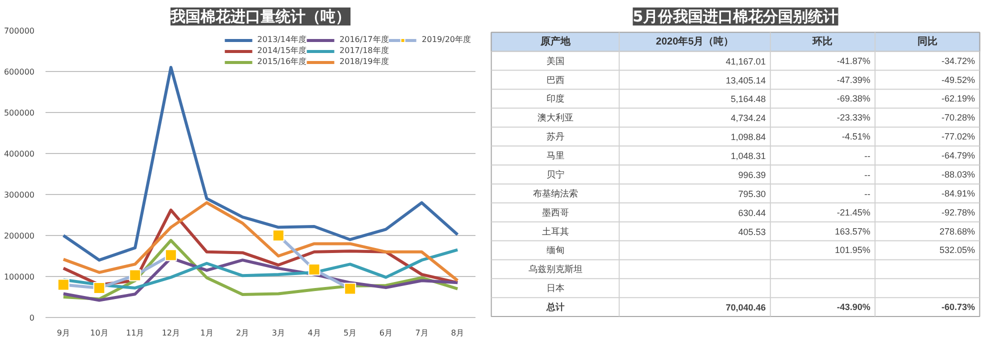 This screenshot has height=343, width=998. Describe the element at coordinates (746, 307) in the screenshot. I see `text: 70,040.46` at that location.